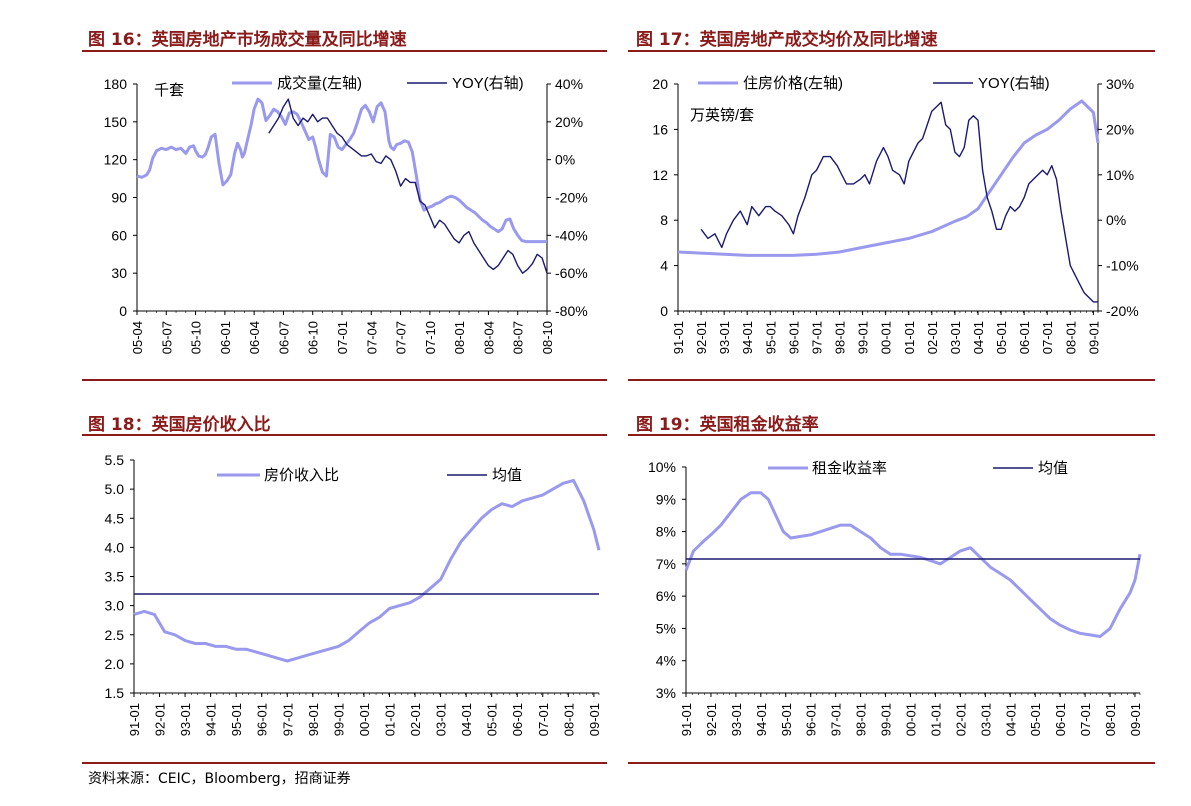 The height and width of the screenshot is (806, 1191). Describe the element at coordinates (660, 84) in the screenshot. I see `y-tick-label: 20` at that location.